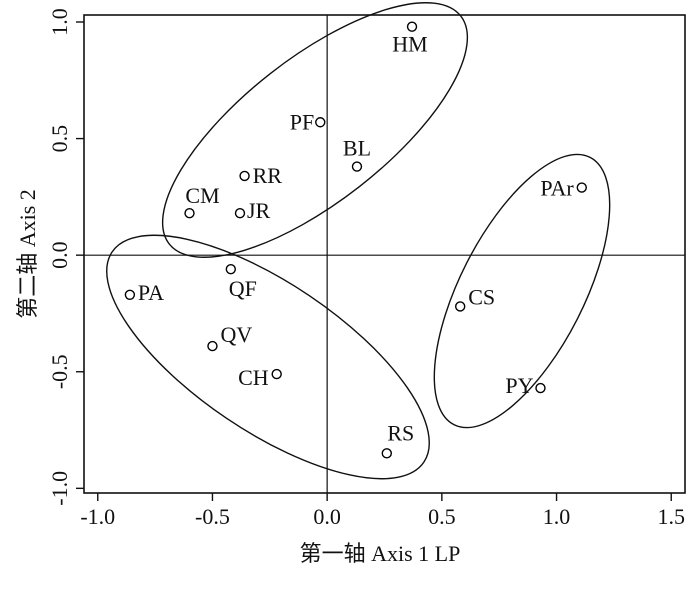  What do you see at coordinates (522, 291) in the screenshot?
I see `cluster-ellipse` at bounding box center [522, 291].